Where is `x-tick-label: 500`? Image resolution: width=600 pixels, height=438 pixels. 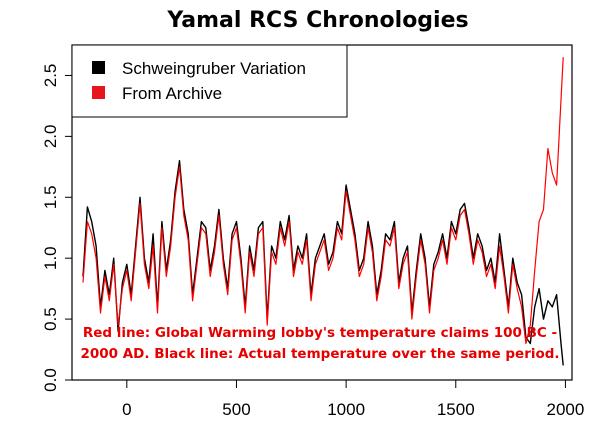
x-tick-label: 500 is located at coordinates (236, 409).